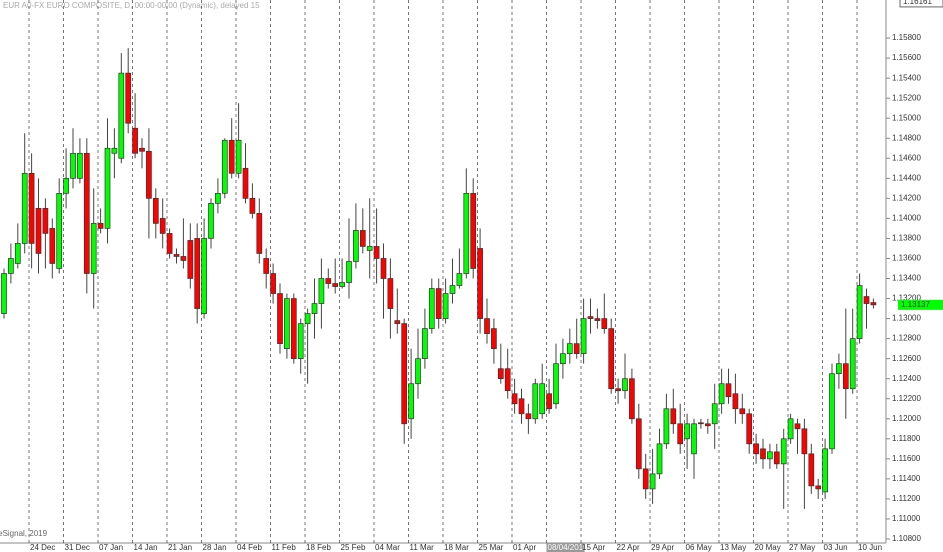 The height and width of the screenshot is (552, 943). Describe the element at coordinates (870, 547) in the screenshot. I see `x-tick-label: 10 Jun` at that location.